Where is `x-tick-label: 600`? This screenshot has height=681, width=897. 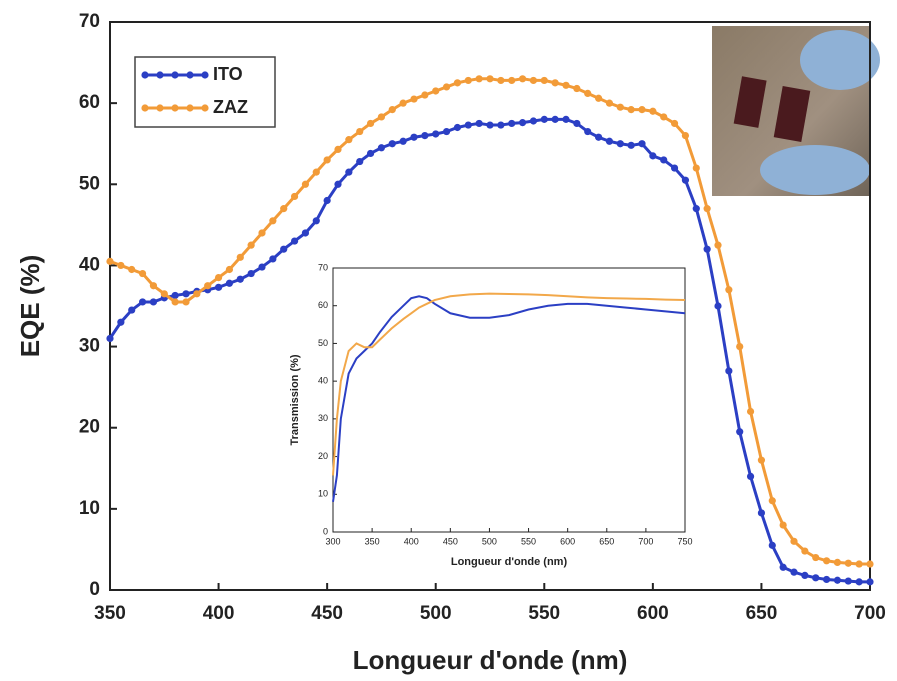
x-tick-label: 600 is located at coordinates (567, 541).